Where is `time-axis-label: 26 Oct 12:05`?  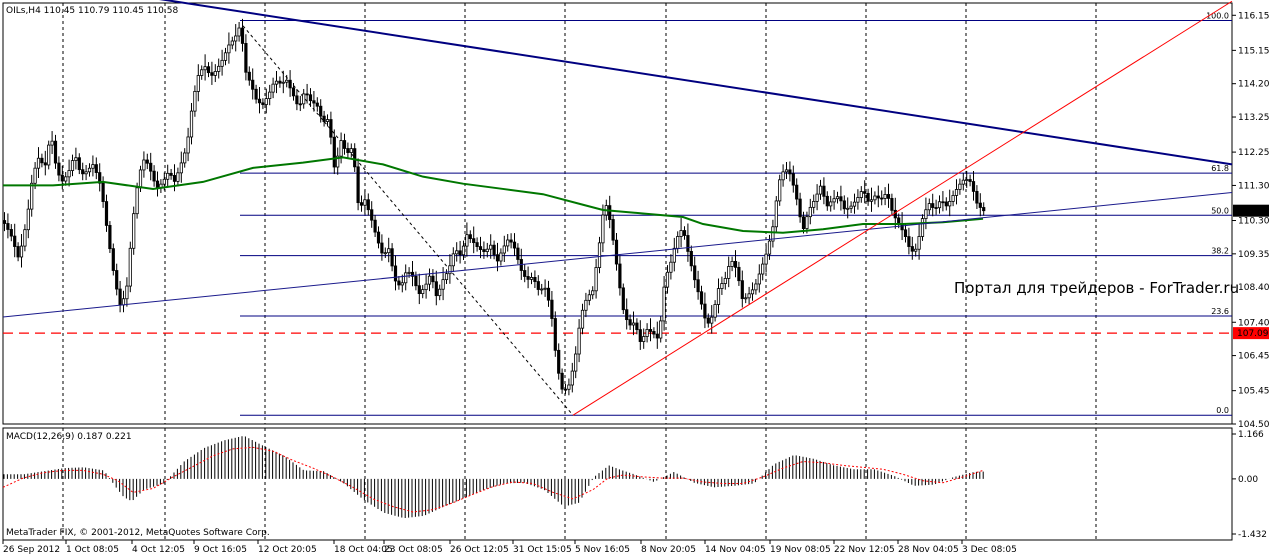 time-axis-label: 26 Oct 12:05 is located at coordinates (479, 550).